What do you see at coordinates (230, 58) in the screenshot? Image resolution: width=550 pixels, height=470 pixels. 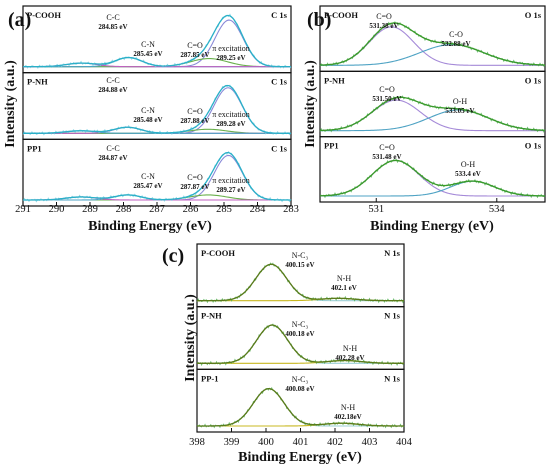 I see `peak-value-label: 289.25 eV` at bounding box center [230, 58].